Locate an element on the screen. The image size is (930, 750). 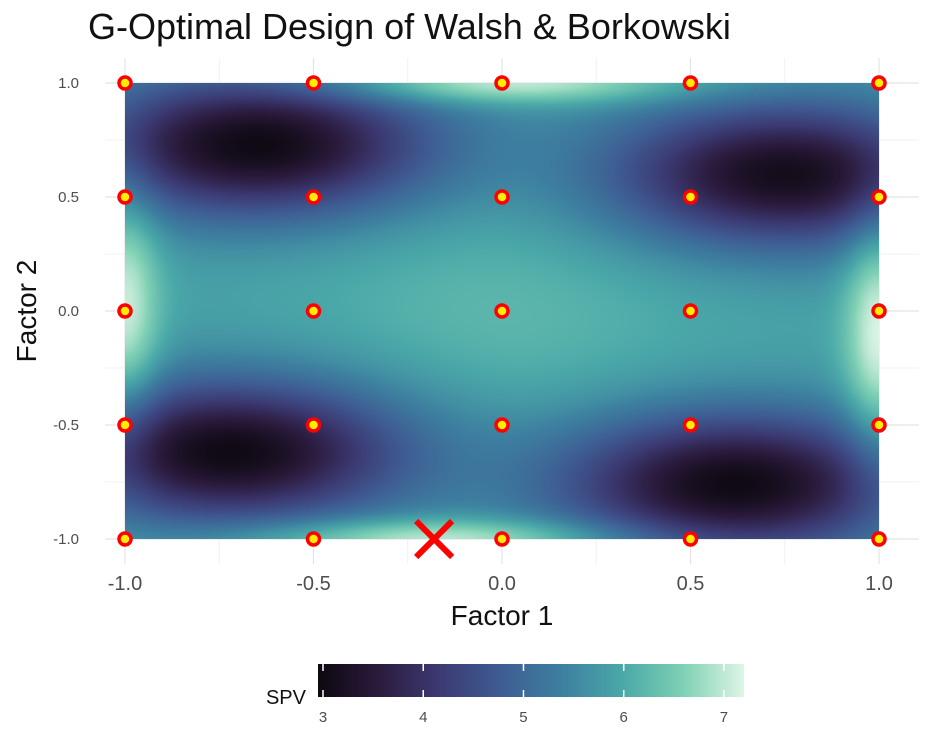
colorbar-tick-label: 3 is located at coordinates (323, 717).